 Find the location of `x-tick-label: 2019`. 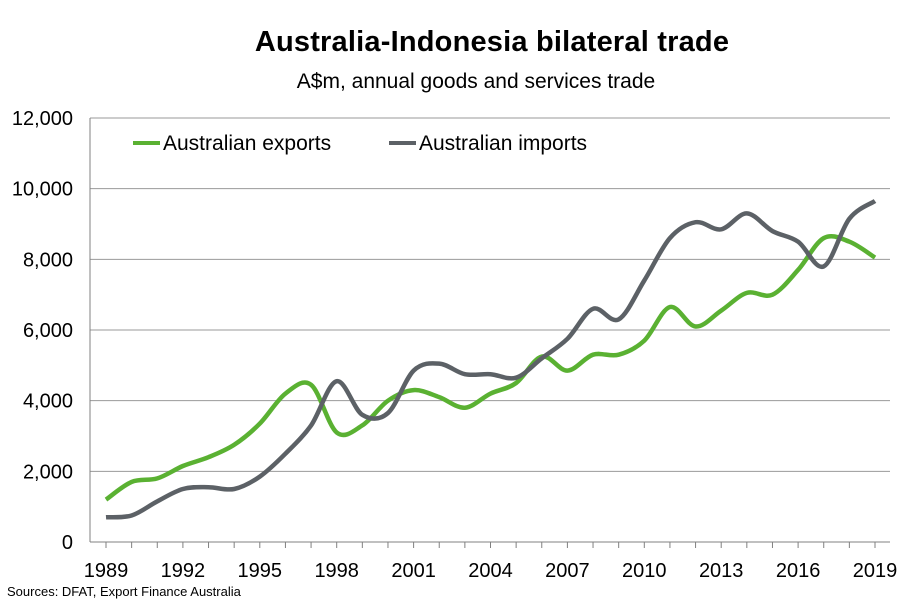

x-tick-label: 2019 is located at coordinates (875, 571).